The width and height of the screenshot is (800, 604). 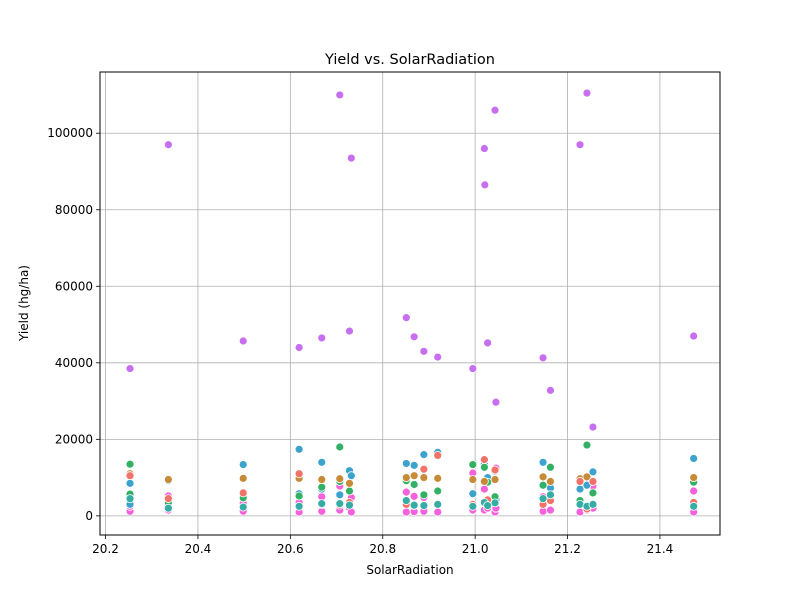 I want to click on y-tick-label: 60000, so click(x=74, y=286).